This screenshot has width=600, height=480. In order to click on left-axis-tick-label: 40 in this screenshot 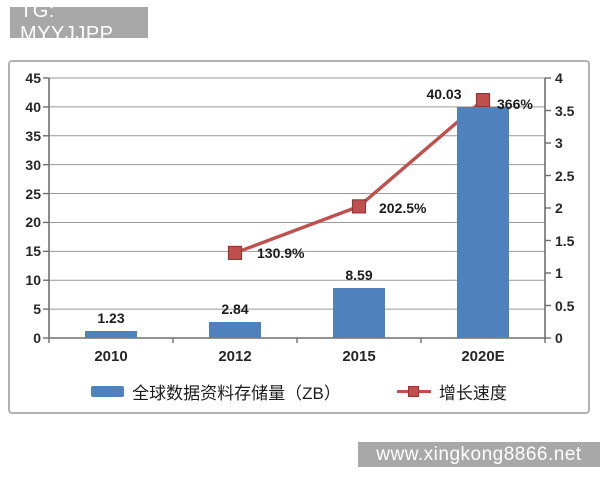, I will do `click(33, 106)`.